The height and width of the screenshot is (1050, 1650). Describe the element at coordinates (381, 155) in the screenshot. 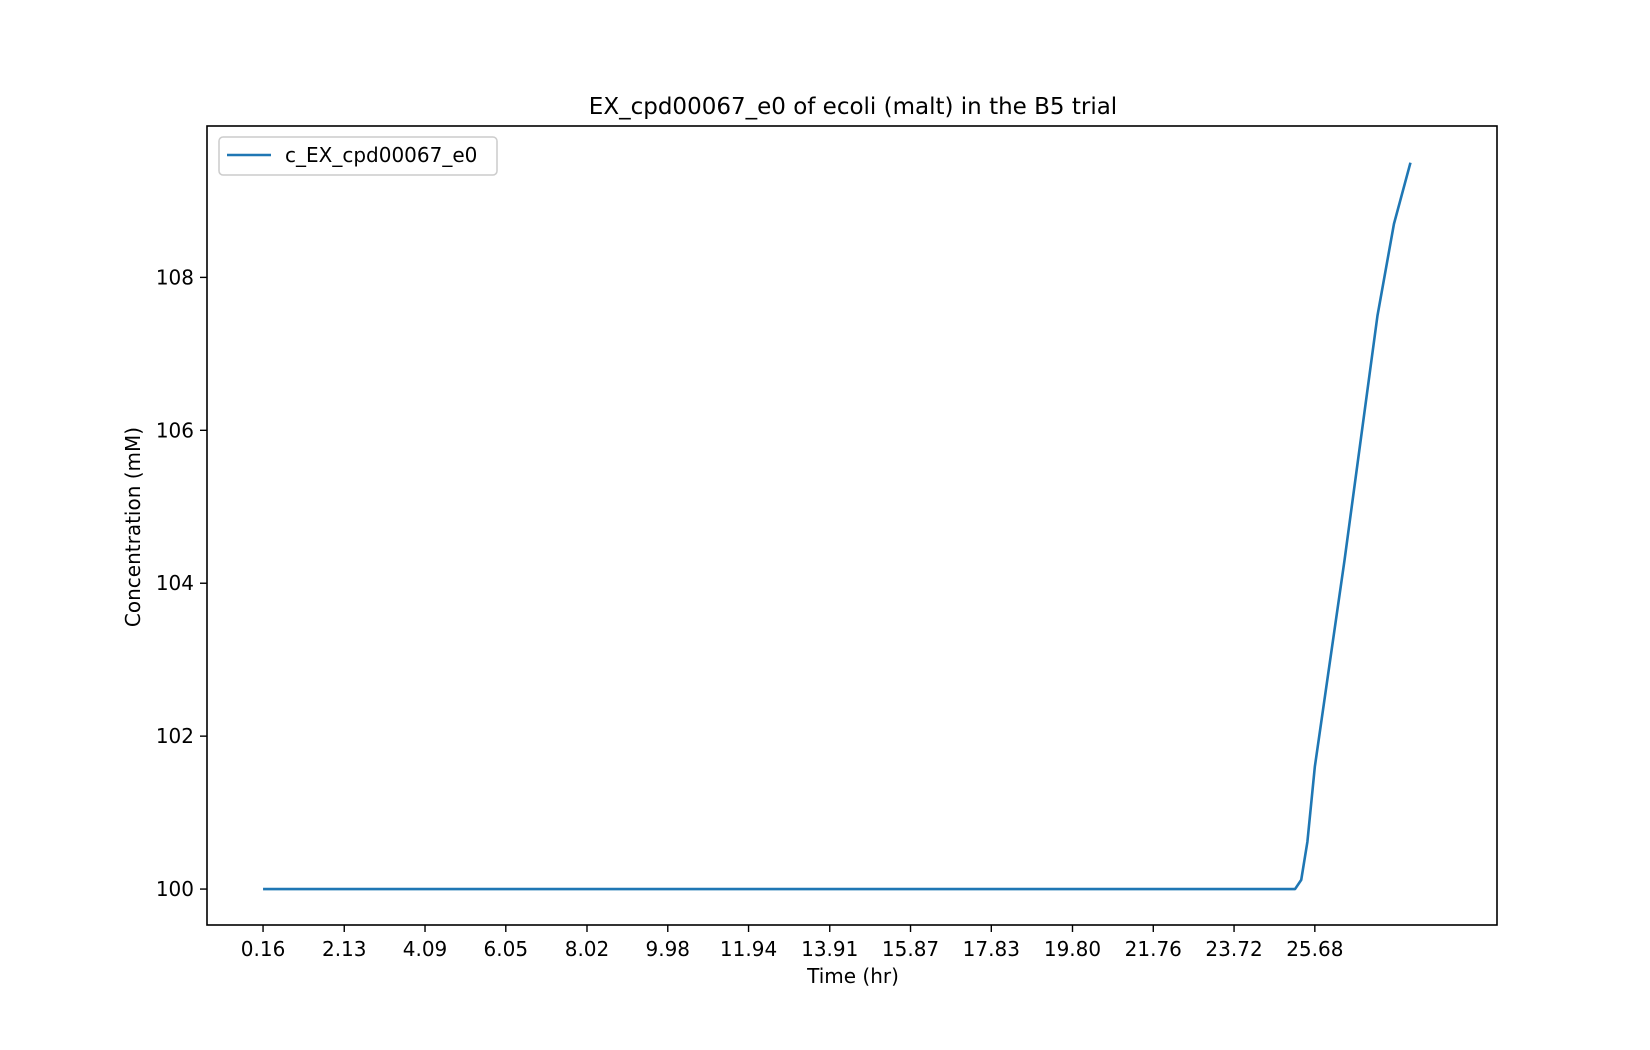

I see `legend-label: c_EX_cpd00067_e0` at that location.